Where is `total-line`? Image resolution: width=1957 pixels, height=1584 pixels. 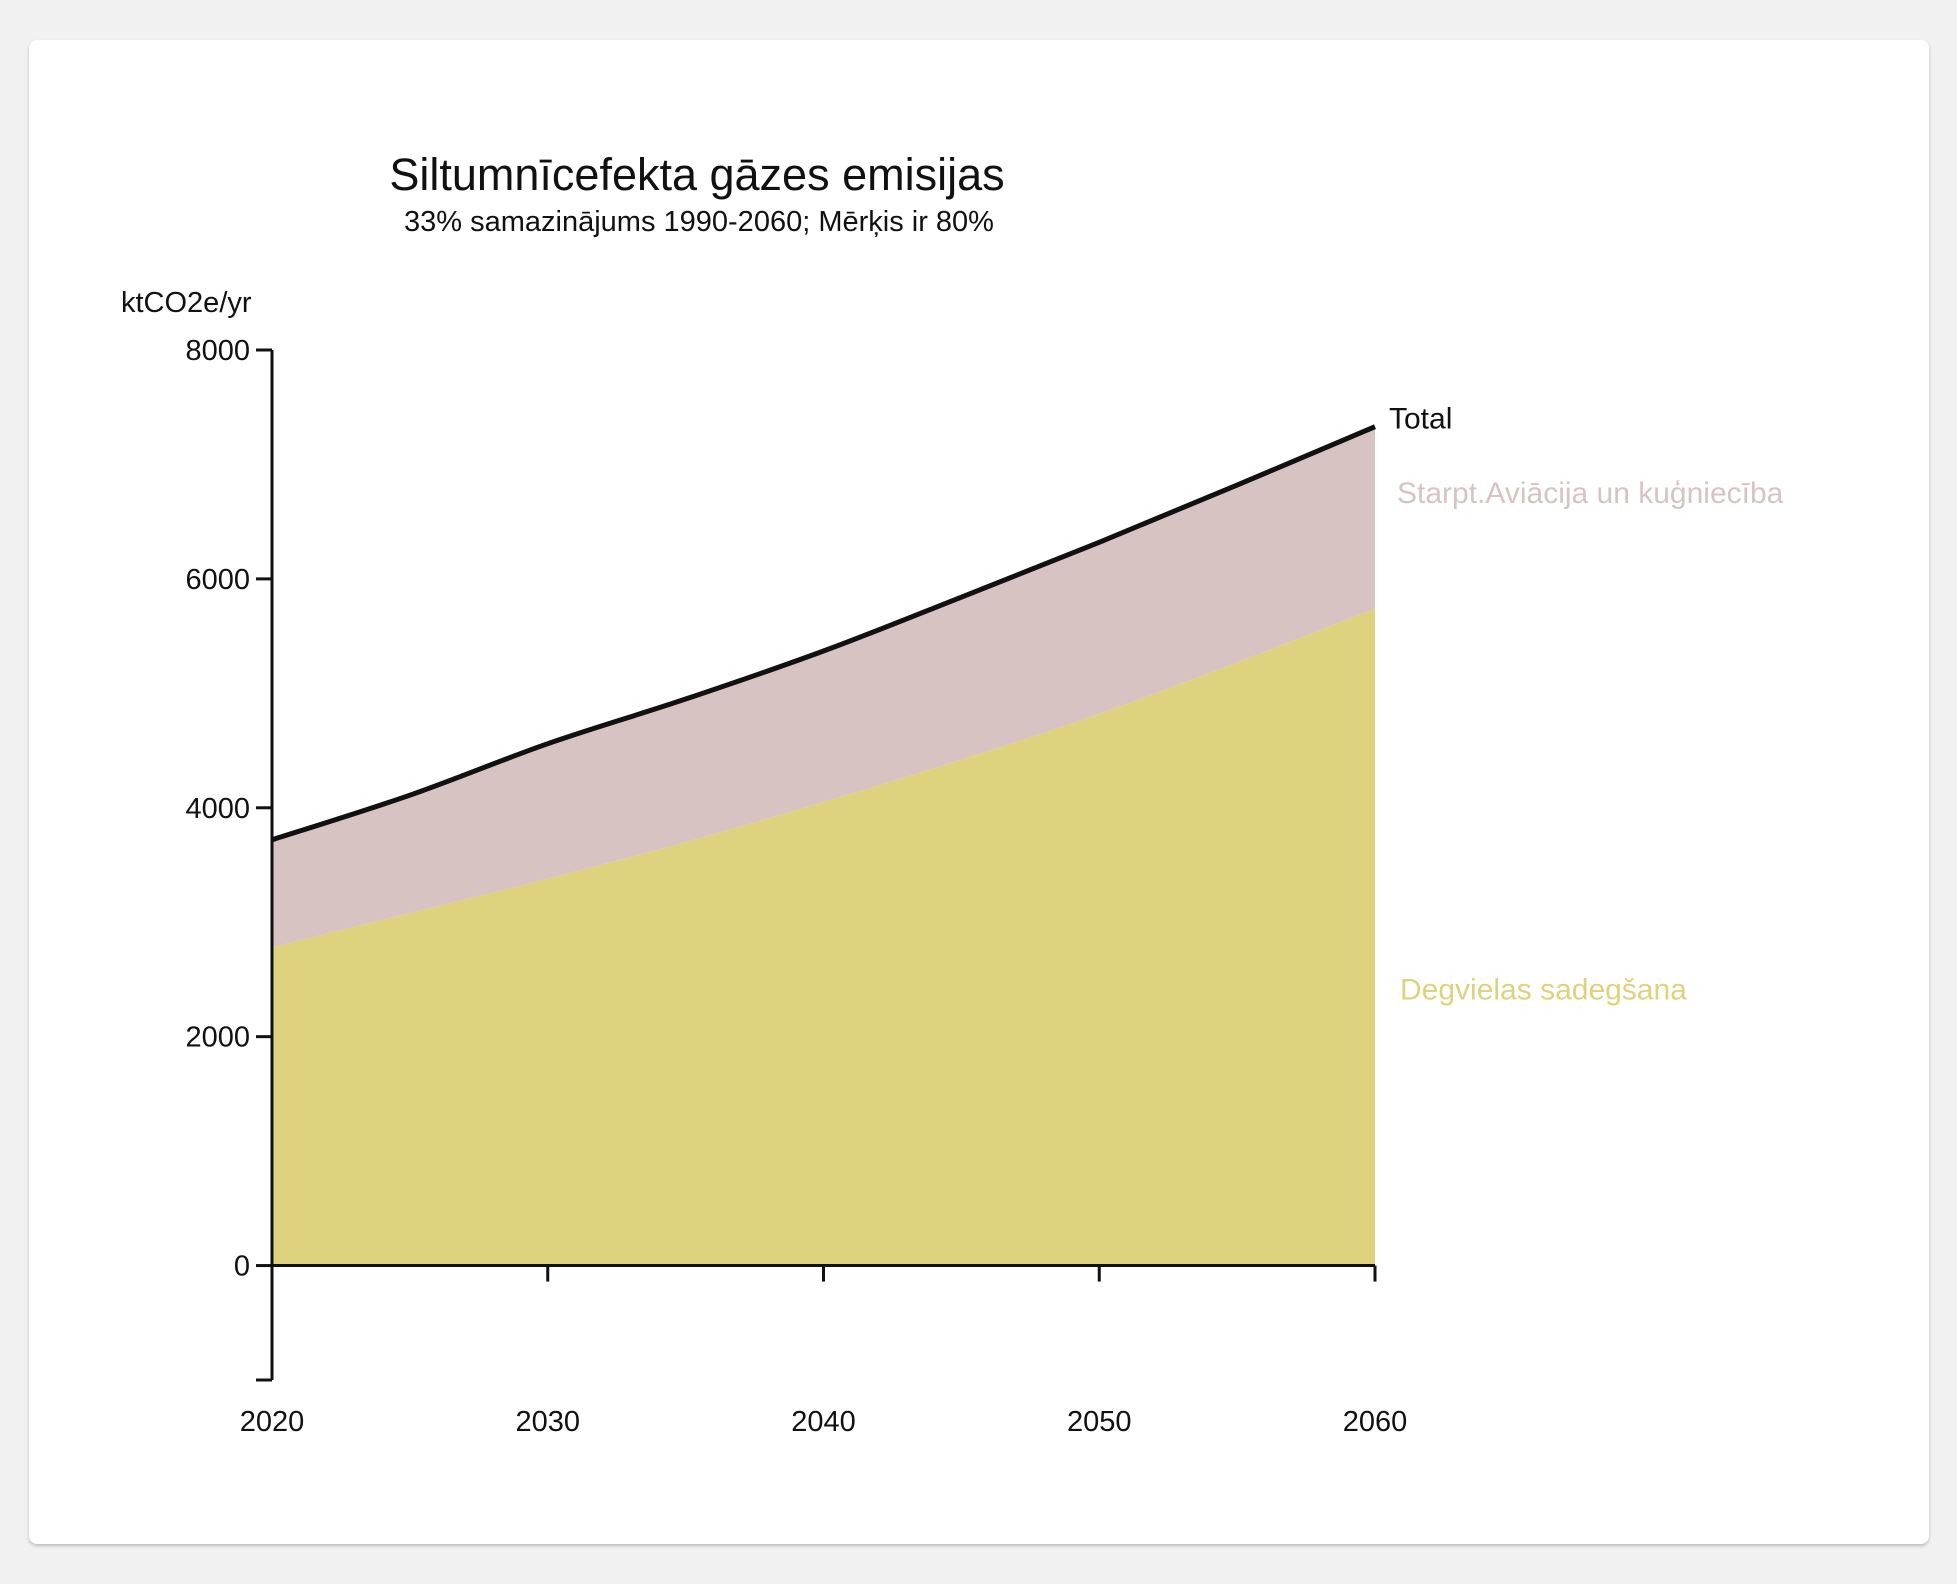
total-line is located at coordinates (823, 633).